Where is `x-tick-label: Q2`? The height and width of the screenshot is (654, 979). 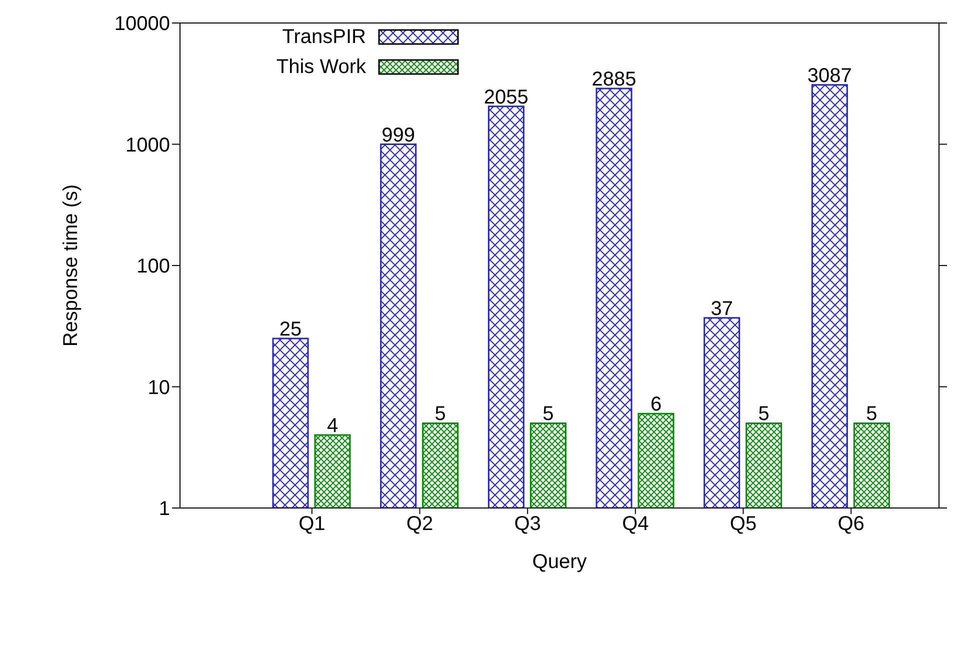 x-tick-label: Q2 is located at coordinates (420, 524).